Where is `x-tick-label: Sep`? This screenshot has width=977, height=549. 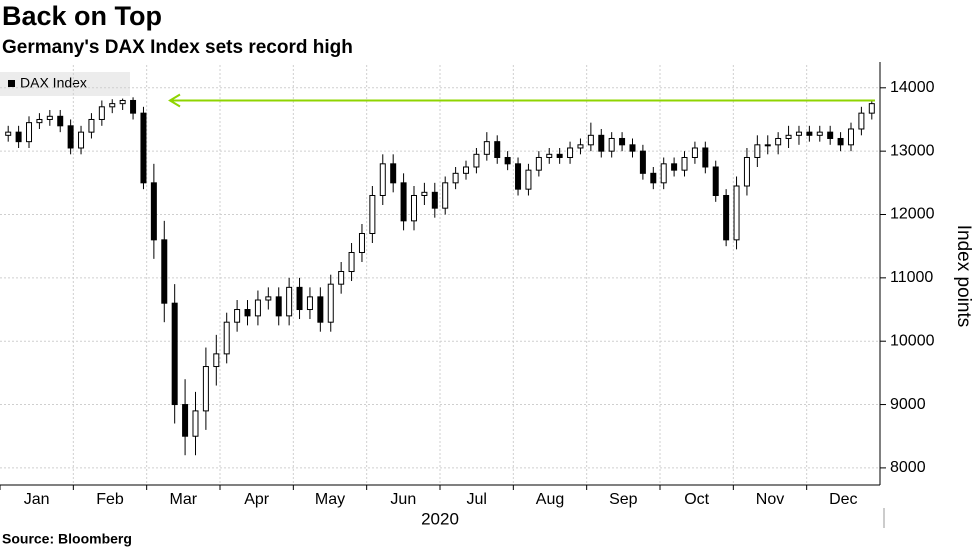
x-tick-label: Sep is located at coordinates (623, 499).